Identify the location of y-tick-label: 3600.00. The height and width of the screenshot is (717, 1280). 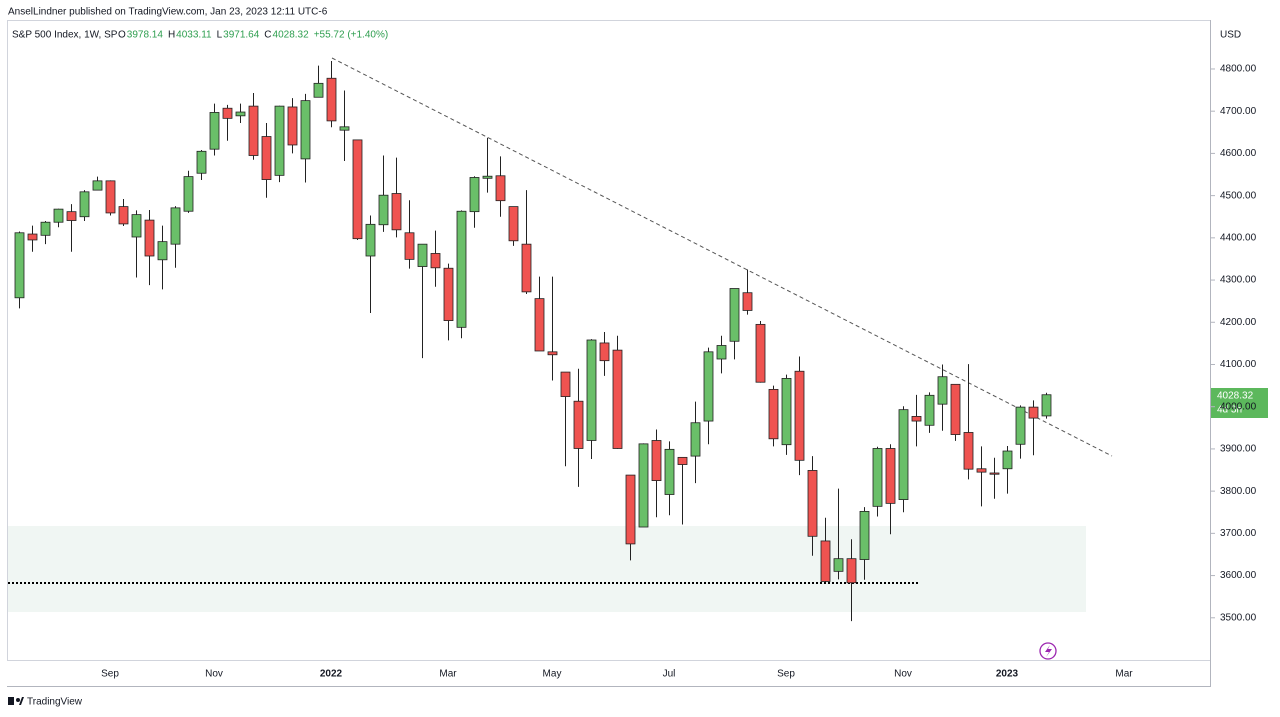
(1238, 575).